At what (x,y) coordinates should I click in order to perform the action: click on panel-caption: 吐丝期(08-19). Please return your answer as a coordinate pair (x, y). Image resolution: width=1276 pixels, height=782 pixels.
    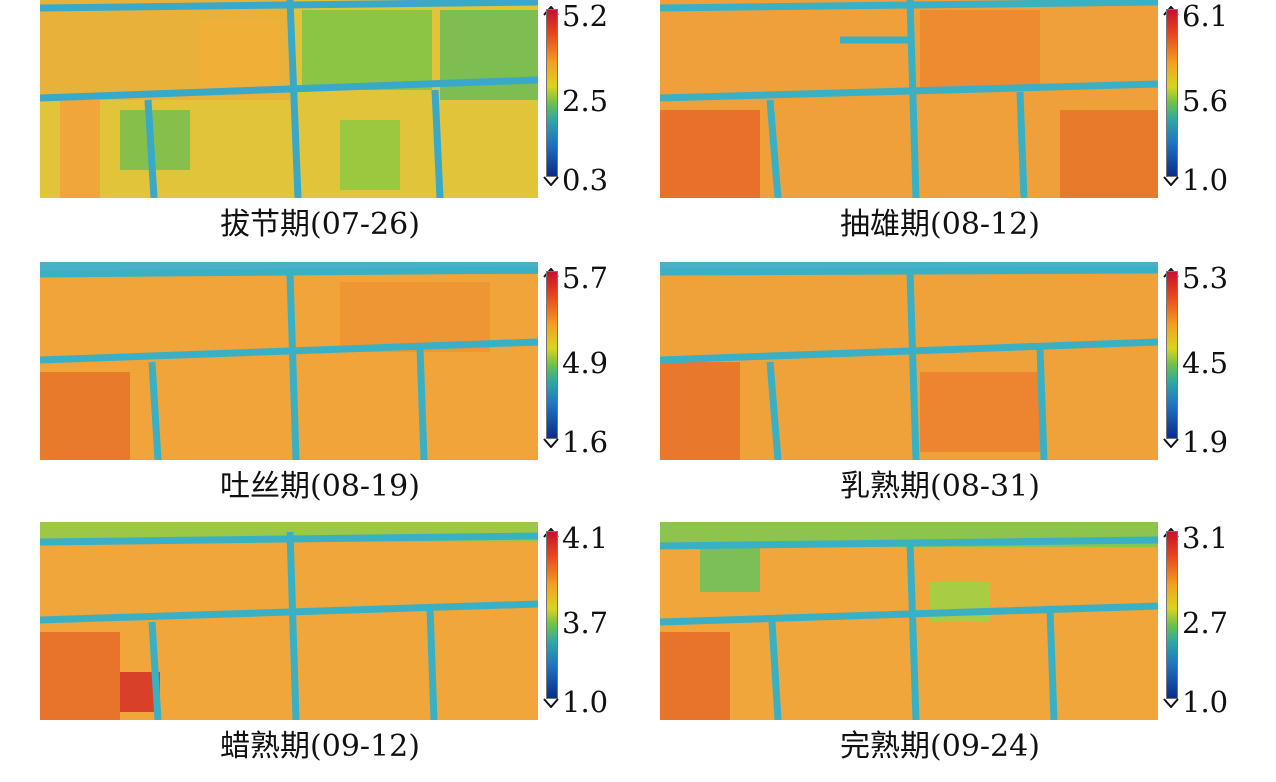
    Looking at the image, I should click on (320, 486).